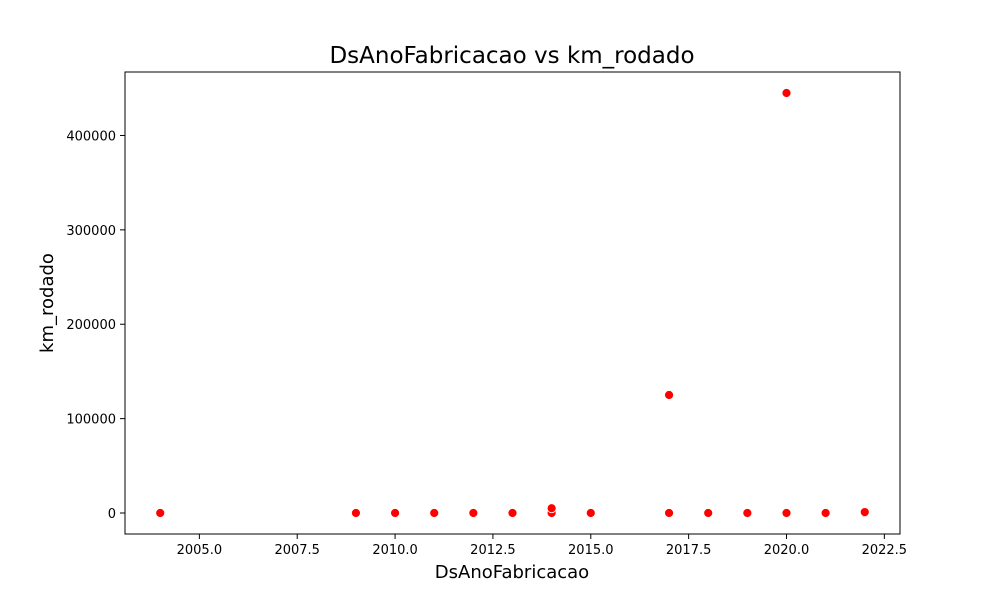  What do you see at coordinates (512, 572) in the screenshot?
I see `x-axis-label: DsAnoFabricacao` at bounding box center [512, 572].